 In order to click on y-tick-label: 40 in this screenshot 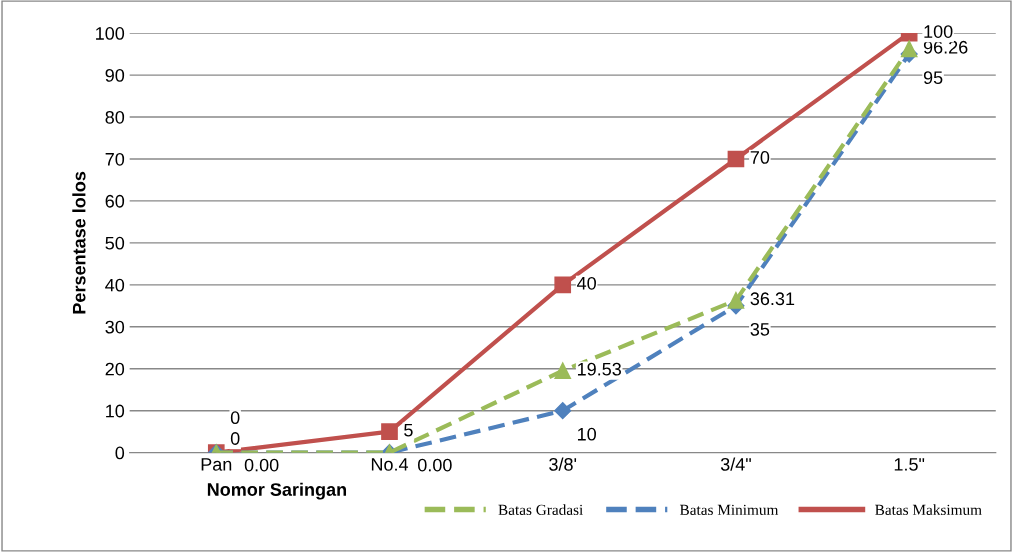, I will do `click(115, 285)`.